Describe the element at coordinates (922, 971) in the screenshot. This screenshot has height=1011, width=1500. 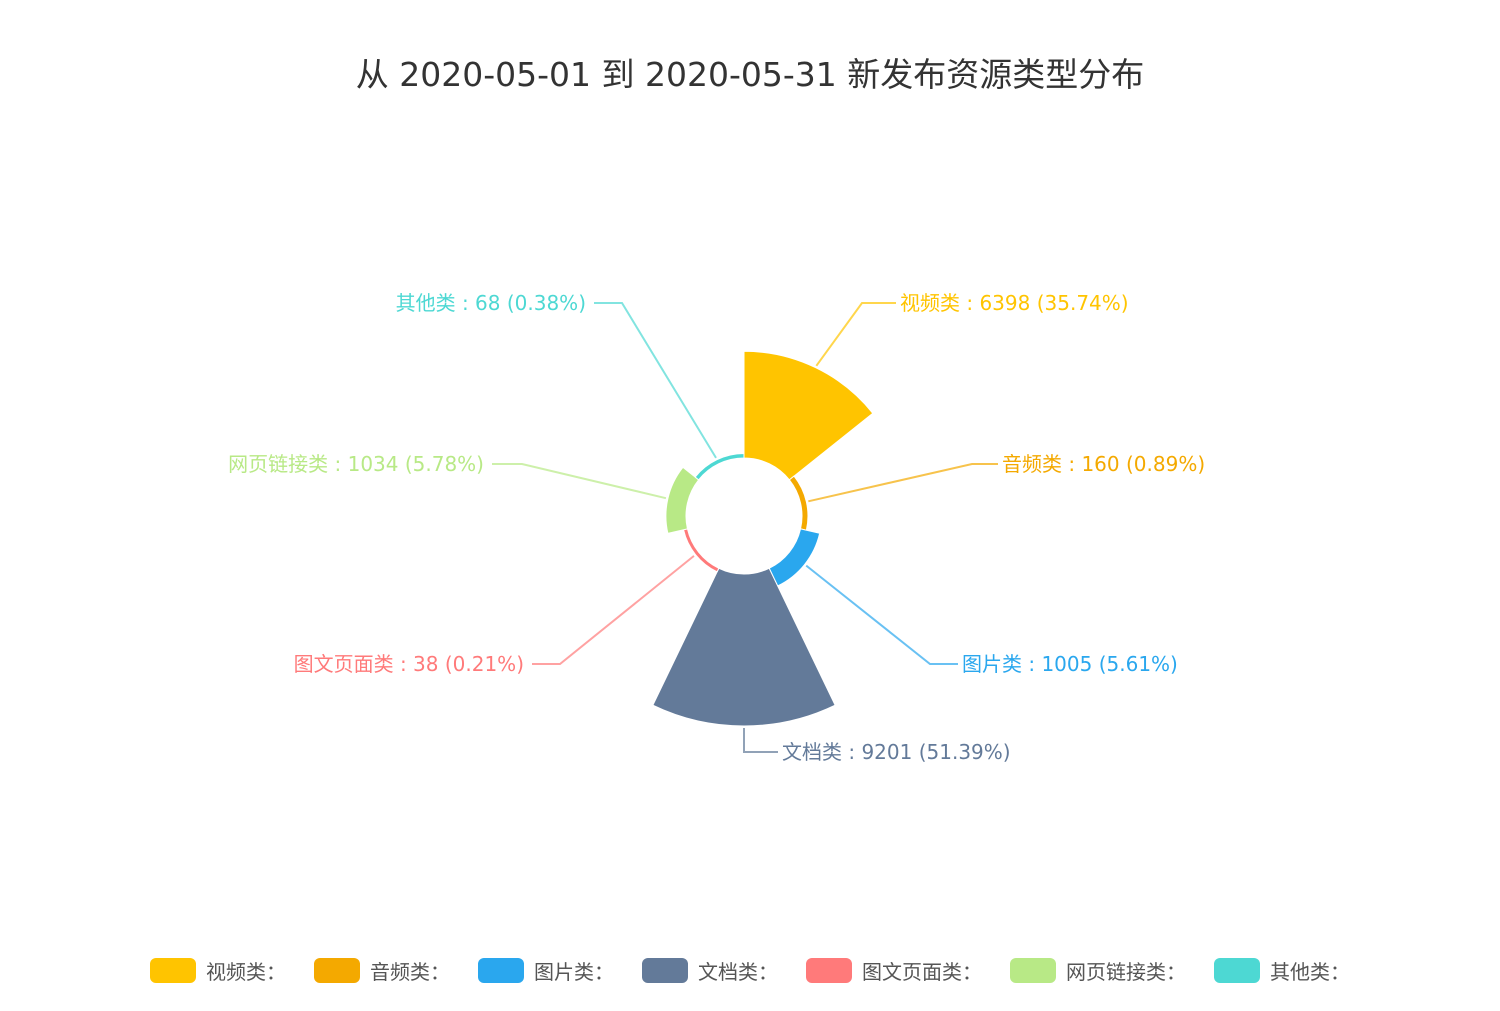
I see `legend-label: 图文页面类：` at that location.